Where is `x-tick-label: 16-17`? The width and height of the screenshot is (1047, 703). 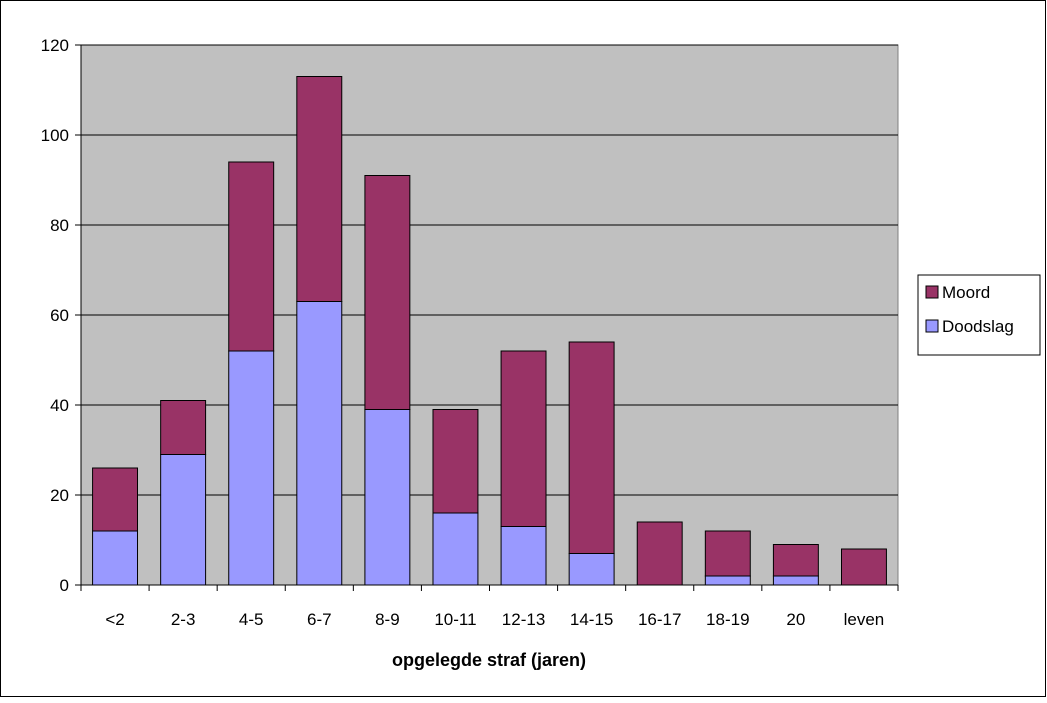 x-tick-label: 16-17 is located at coordinates (659, 619).